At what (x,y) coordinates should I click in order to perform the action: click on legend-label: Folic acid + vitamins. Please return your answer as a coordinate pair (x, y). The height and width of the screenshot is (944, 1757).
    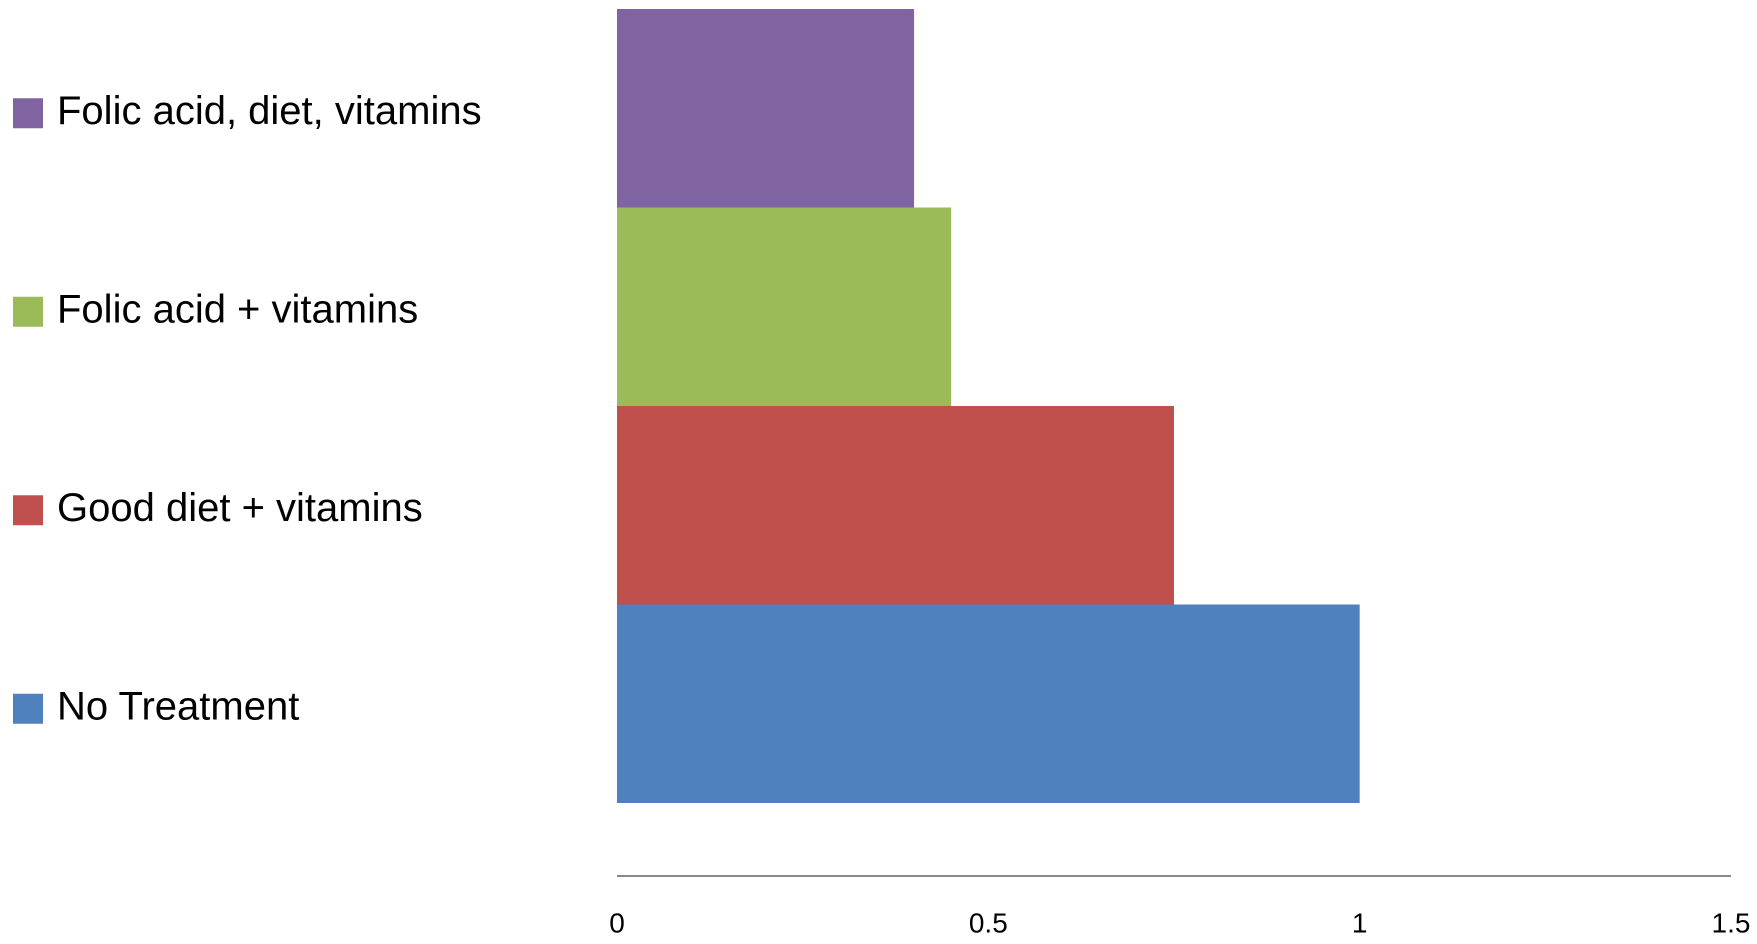
    Looking at the image, I should click on (237, 309).